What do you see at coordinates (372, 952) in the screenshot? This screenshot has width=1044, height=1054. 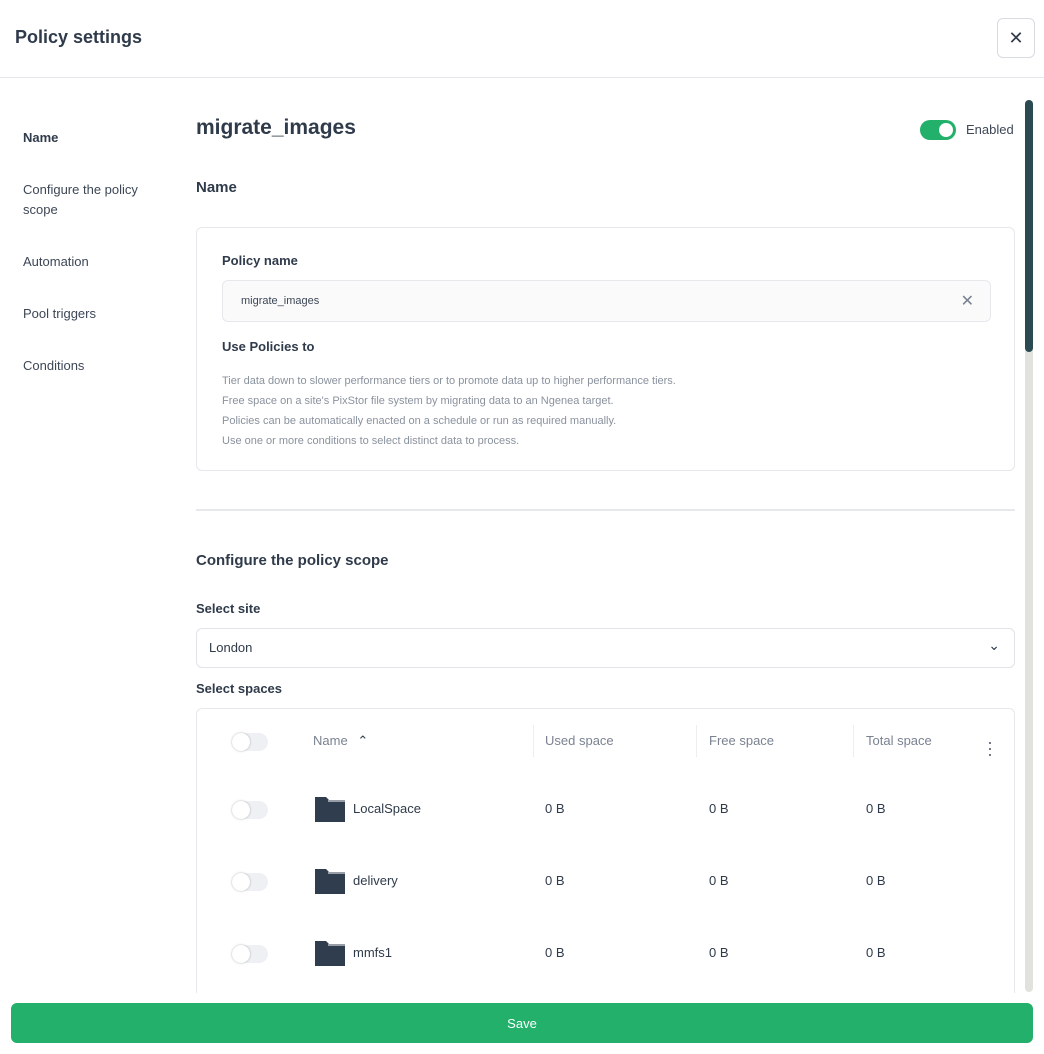 I see `space-name: mmfs1` at bounding box center [372, 952].